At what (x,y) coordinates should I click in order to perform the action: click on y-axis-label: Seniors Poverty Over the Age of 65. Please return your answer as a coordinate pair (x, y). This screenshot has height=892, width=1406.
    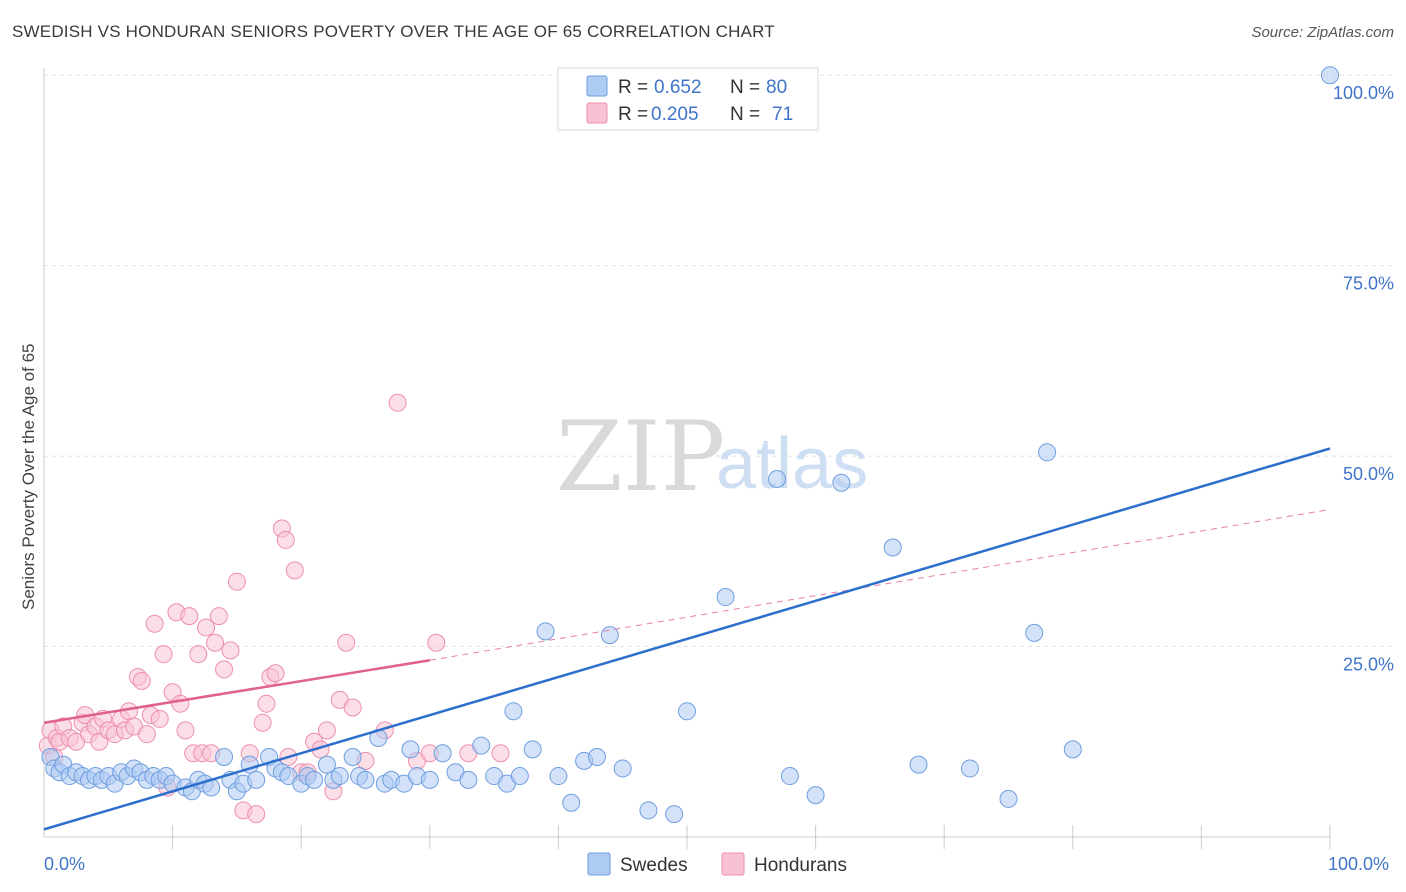
    Looking at the image, I should click on (28, 477).